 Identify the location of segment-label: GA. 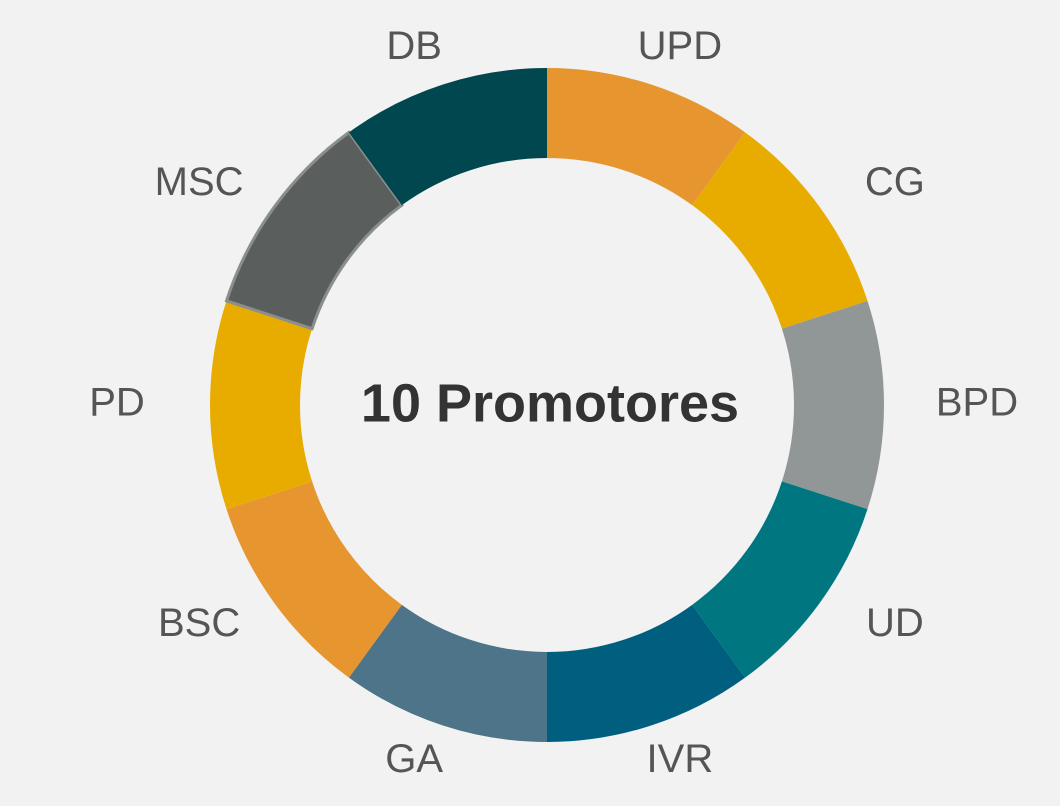
(414, 759).